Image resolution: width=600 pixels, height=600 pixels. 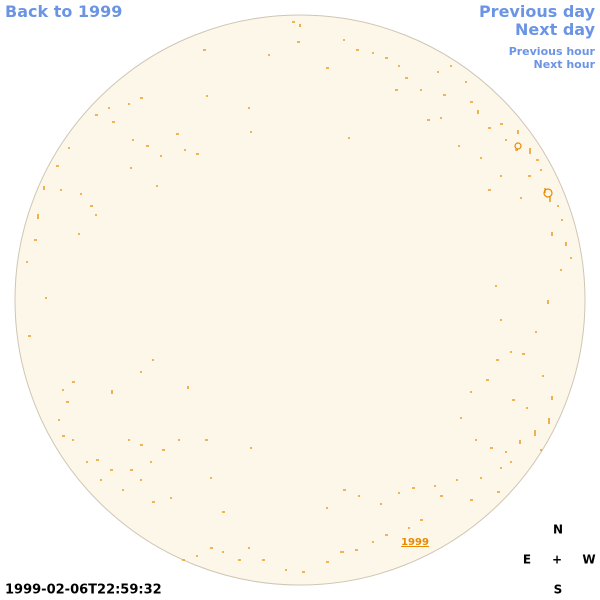 What do you see at coordinates (527, 560) in the screenshot?
I see `compass-east: E` at bounding box center [527, 560].